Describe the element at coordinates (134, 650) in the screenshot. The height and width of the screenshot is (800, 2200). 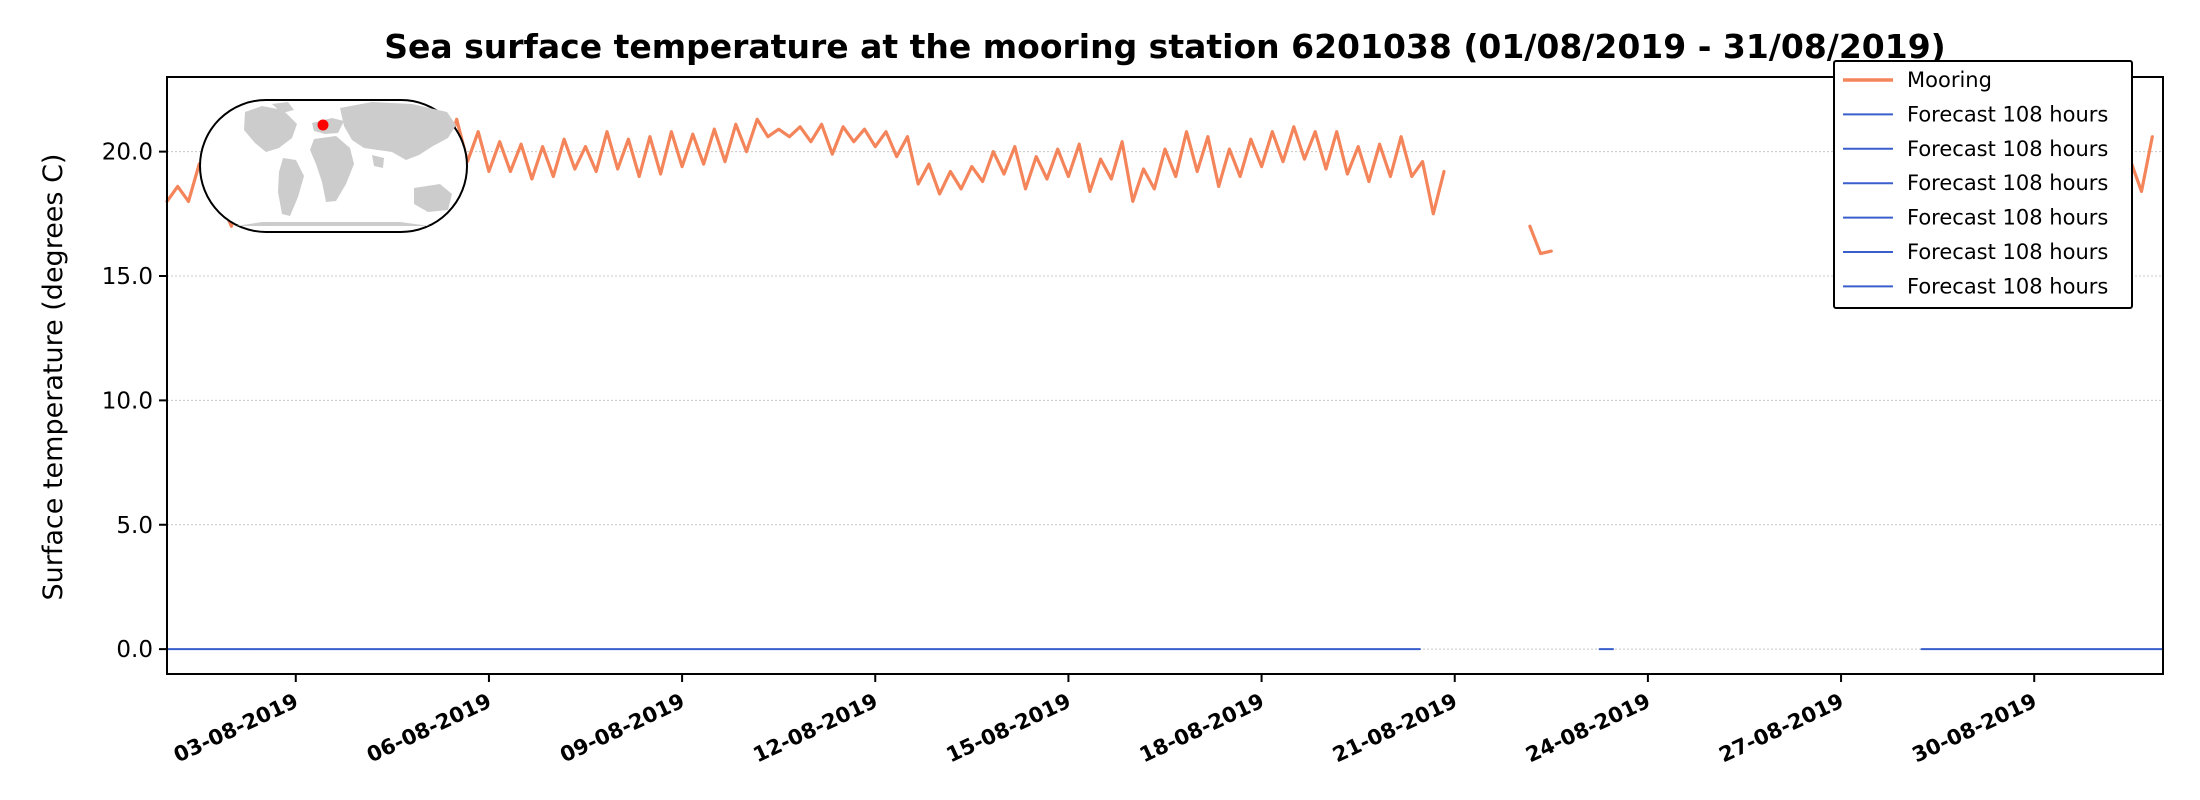
I see `y-tick-label: 0.0` at that location.